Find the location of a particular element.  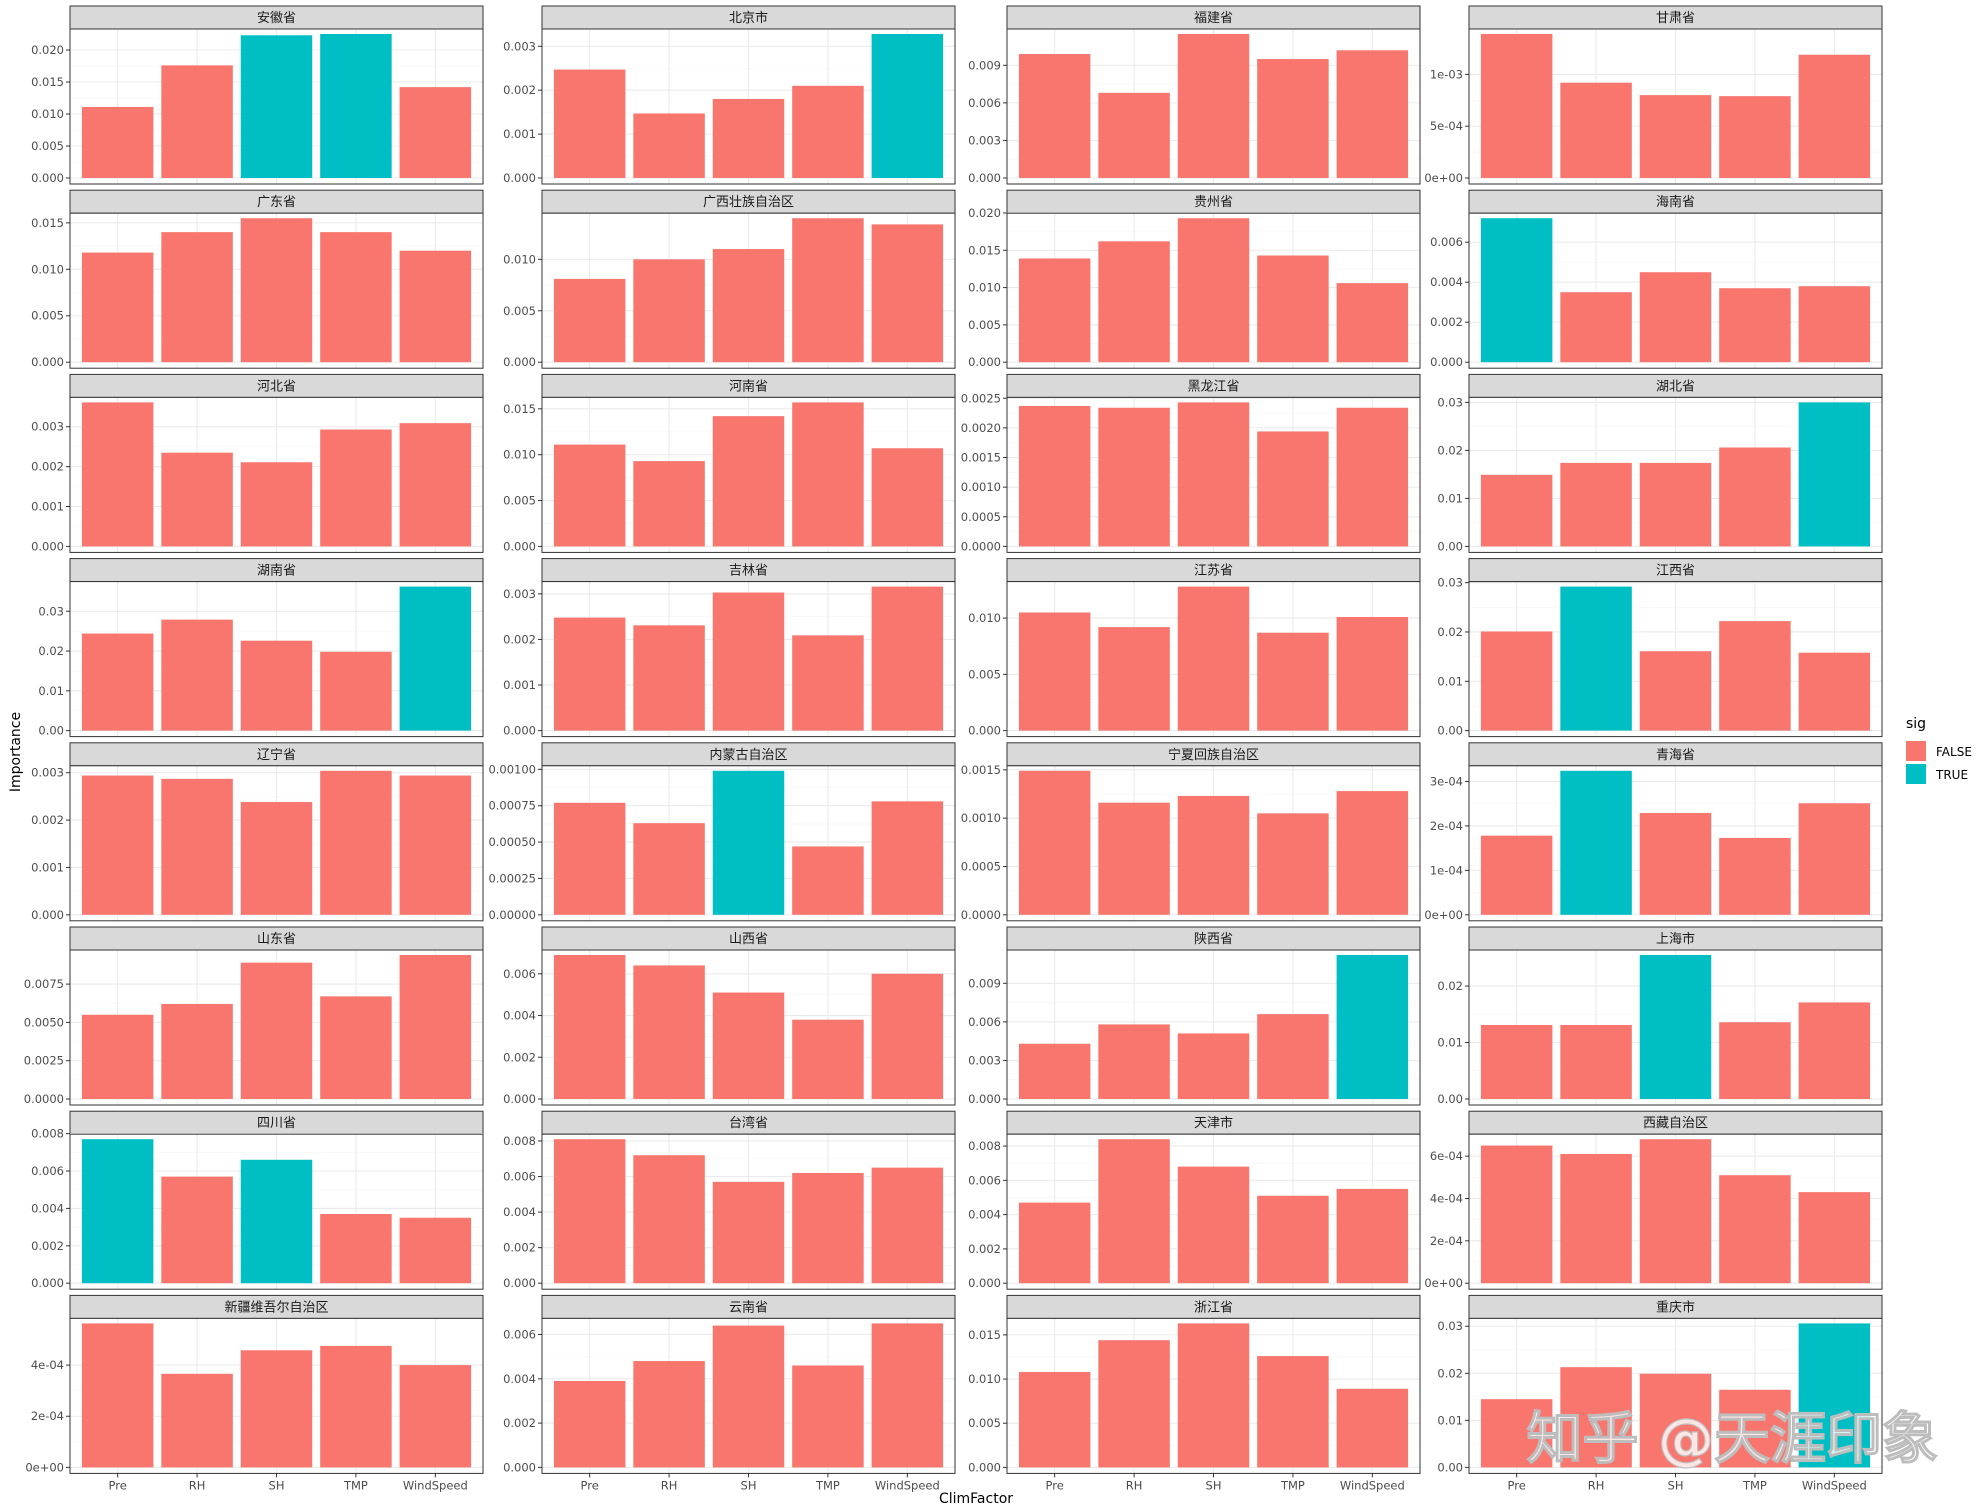

facet-strip-label: 河南省 is located at coordinates (748, 386).